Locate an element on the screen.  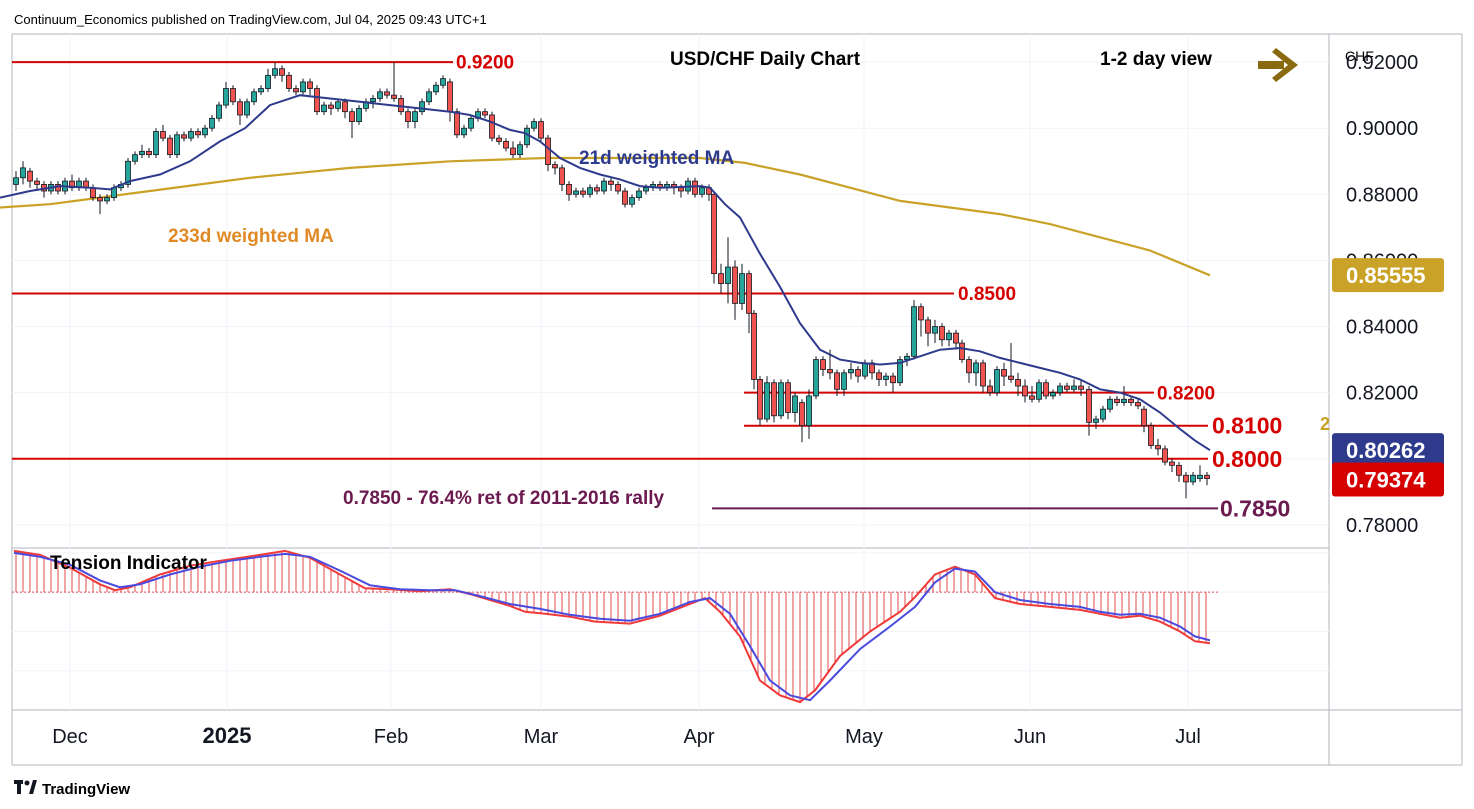
level-label: 0.8100 is located at coordinates (1247, 426).